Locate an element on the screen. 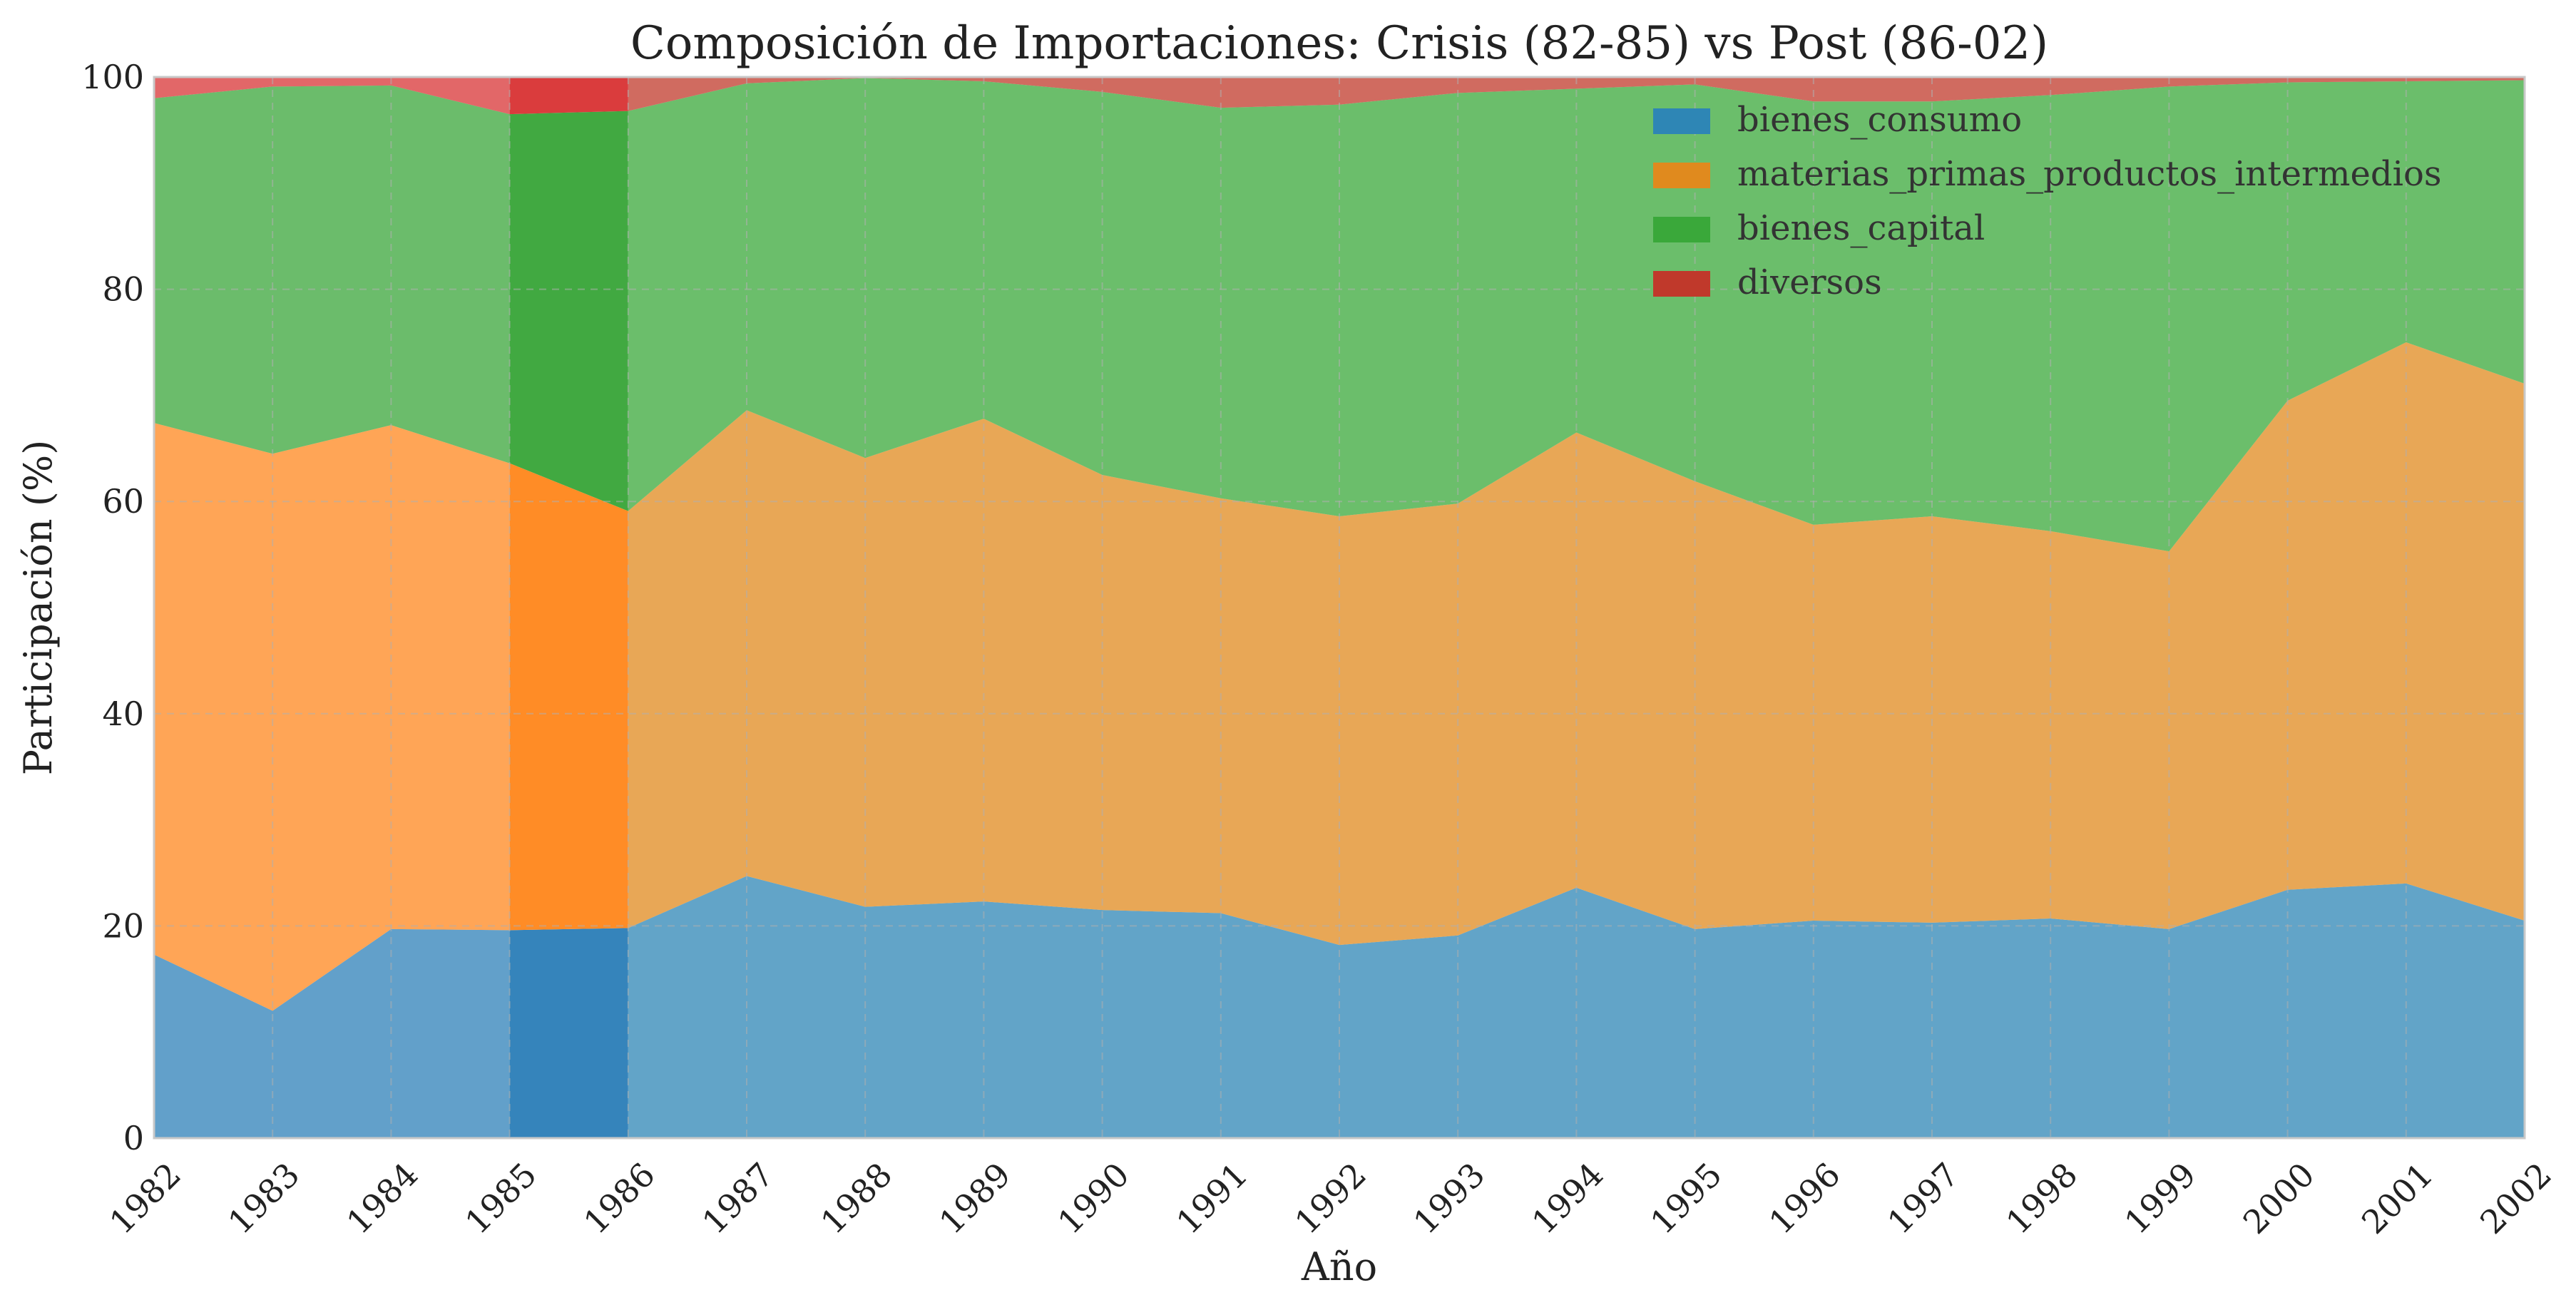  x-tick-label: 2000 is located at coordinates (2279, 1199).